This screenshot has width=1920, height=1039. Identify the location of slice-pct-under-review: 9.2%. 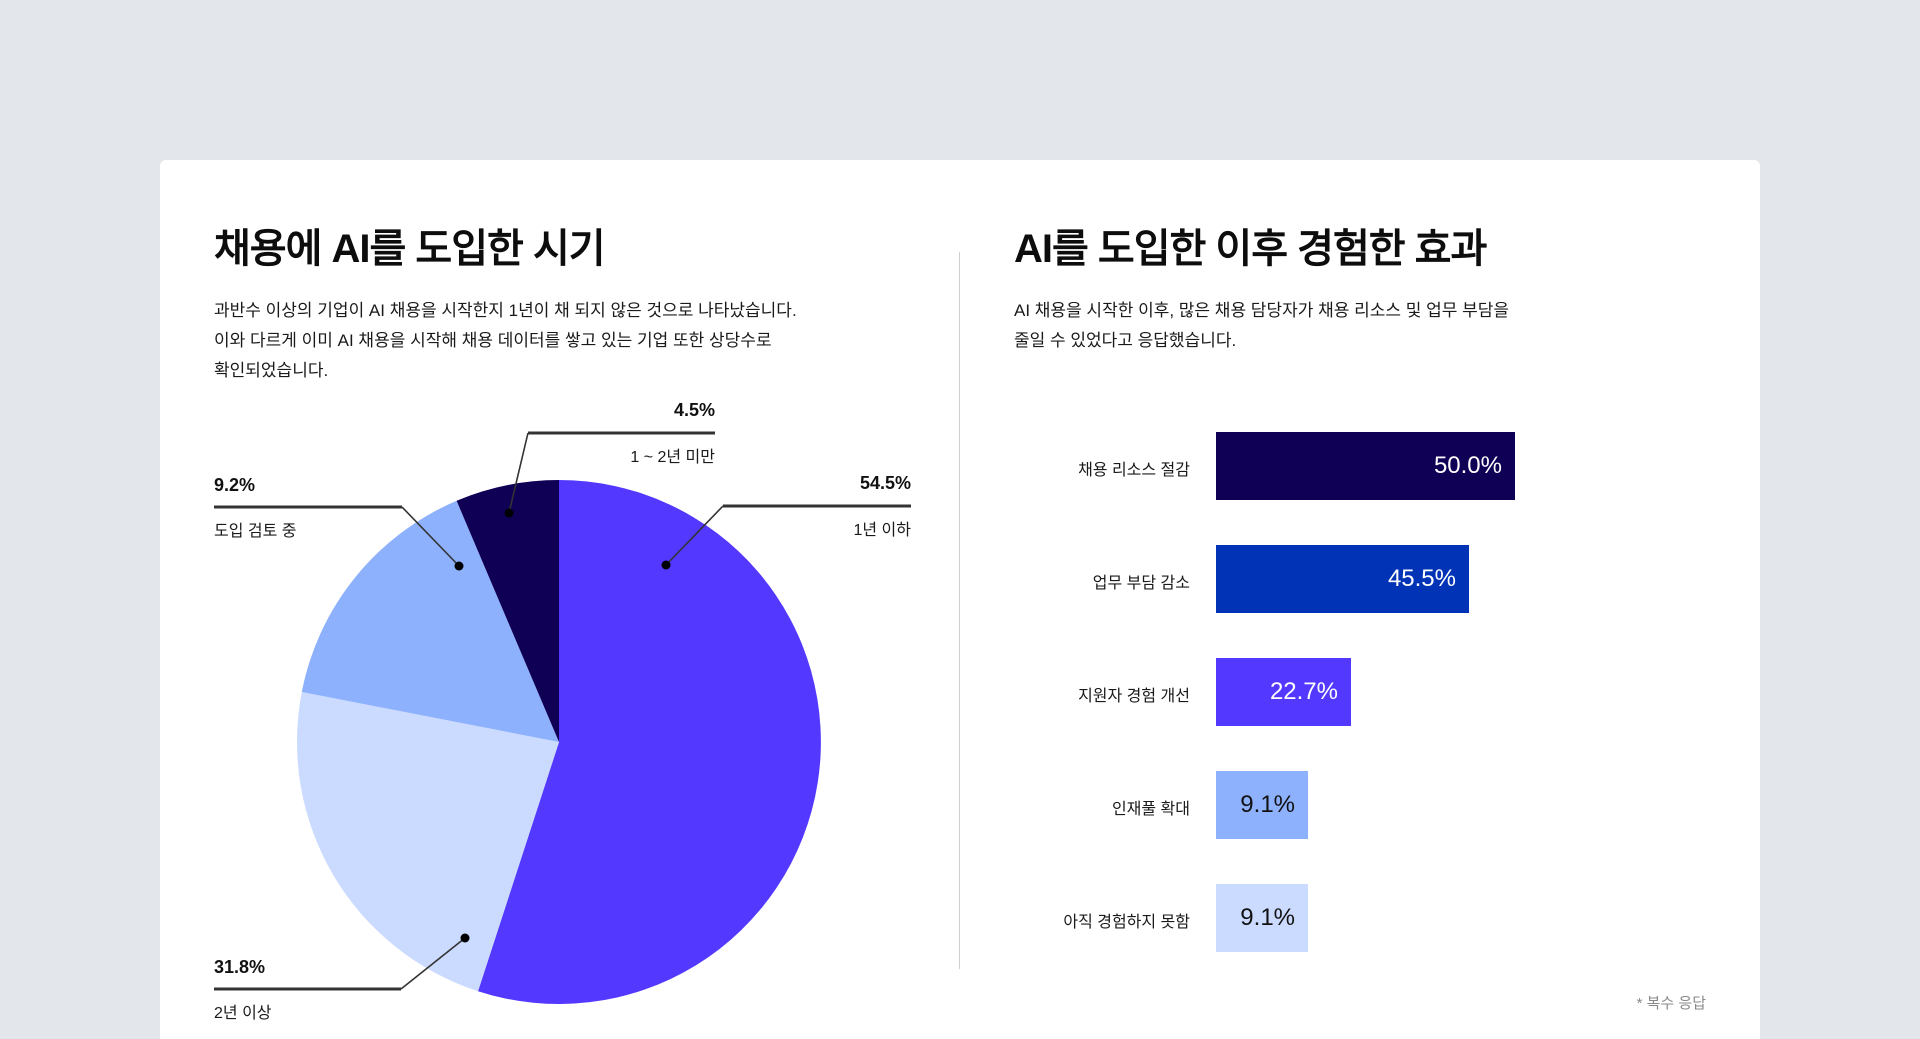
(235, 485).